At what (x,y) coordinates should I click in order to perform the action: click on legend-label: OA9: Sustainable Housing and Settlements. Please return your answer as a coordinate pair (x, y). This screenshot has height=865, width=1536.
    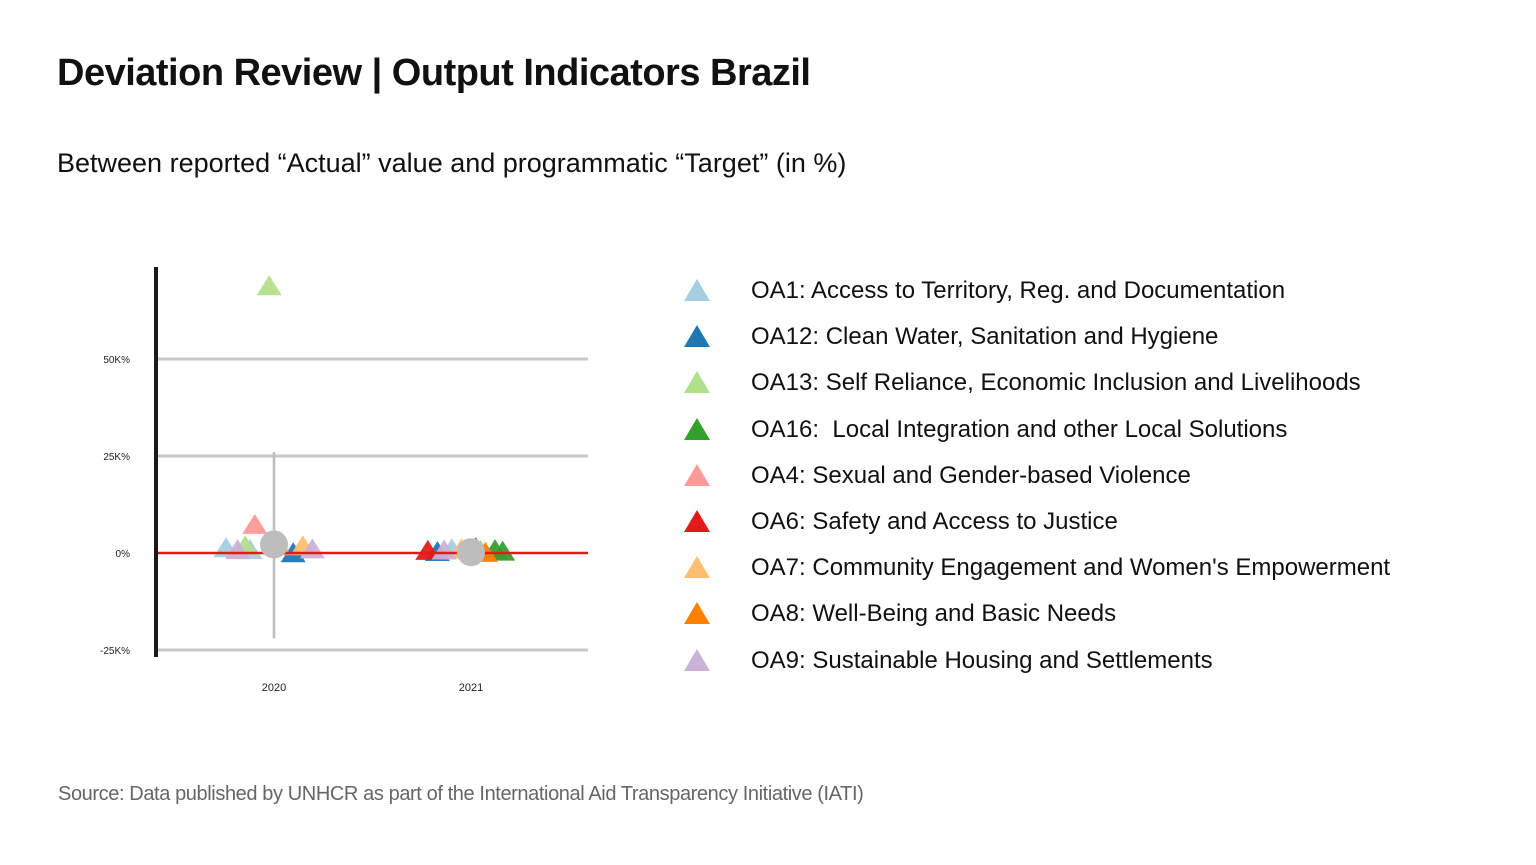
    Looking at the image, I should click on (982, 660).